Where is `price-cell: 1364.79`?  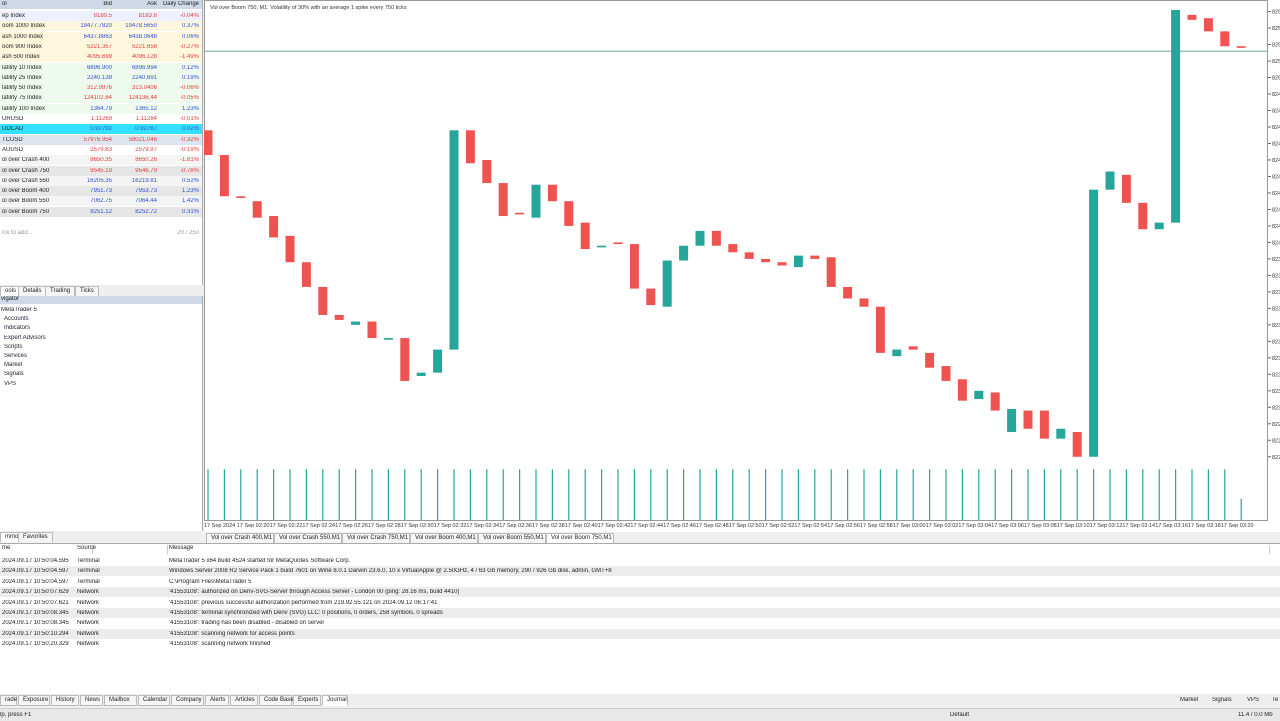
price-cell: 1364.79 is located at coordinates (101, 108).